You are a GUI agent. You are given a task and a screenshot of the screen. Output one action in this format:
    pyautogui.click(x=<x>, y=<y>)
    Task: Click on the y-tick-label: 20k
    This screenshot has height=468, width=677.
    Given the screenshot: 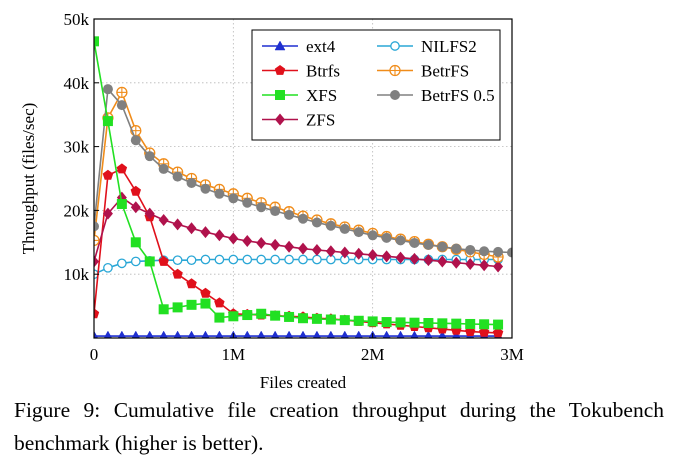 What is the action you would take?
    pyautogui.click(x=77, y=210)
    